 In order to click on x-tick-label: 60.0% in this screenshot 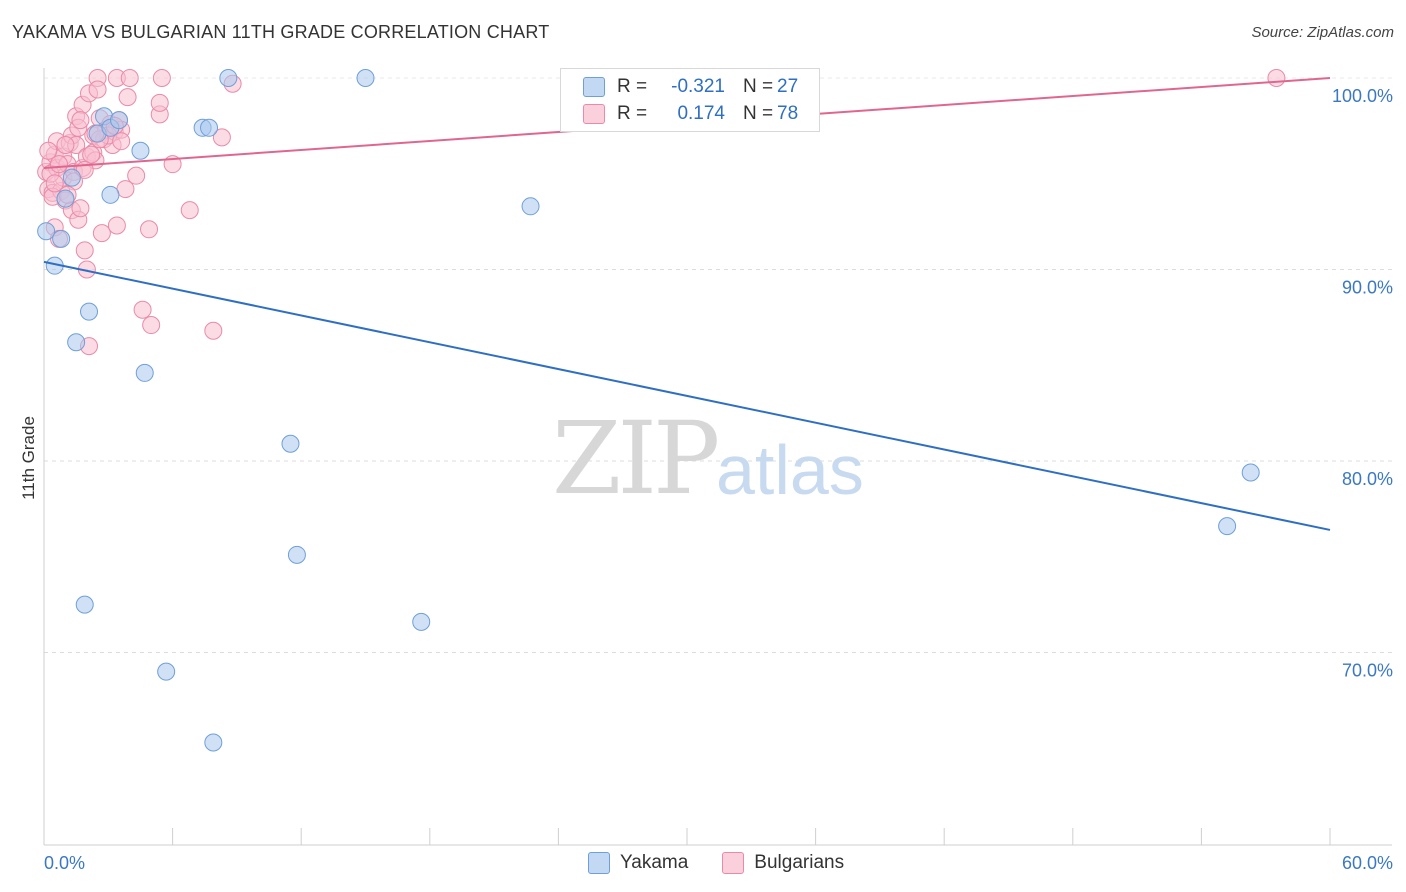, I will do `click(1367, 863)`.